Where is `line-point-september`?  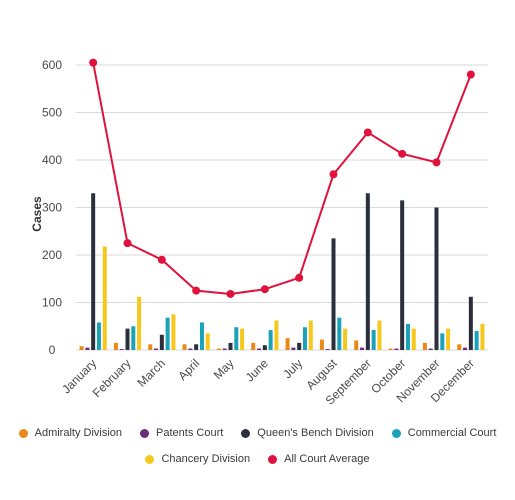 line-point-september is located at coordinates (367, 132).